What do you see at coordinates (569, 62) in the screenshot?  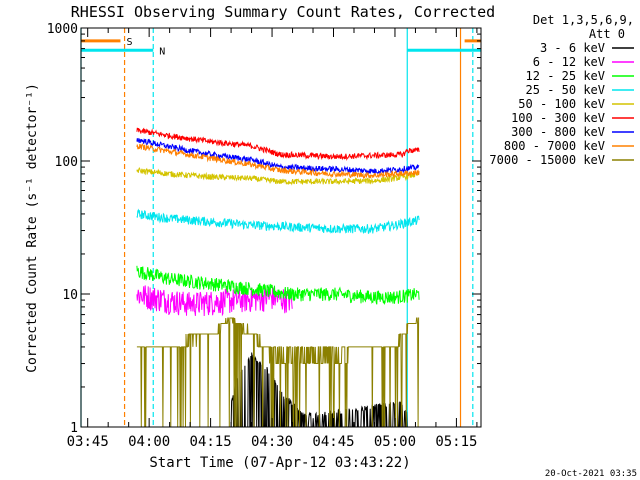 I see `legend-label-2: 6 - 12 keV` at bounding box center [569, 62].